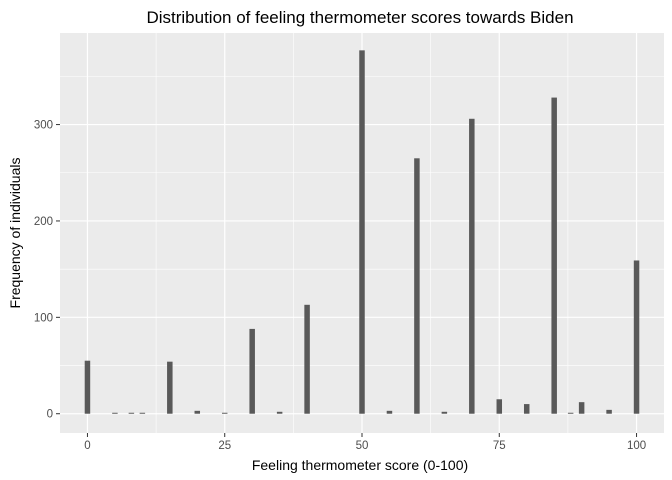 The height and width of the screenshot is (480, 672). Describe the element at coordinates (636, 446) in the screenshot. I see `x-tick-label: 100` at that location.